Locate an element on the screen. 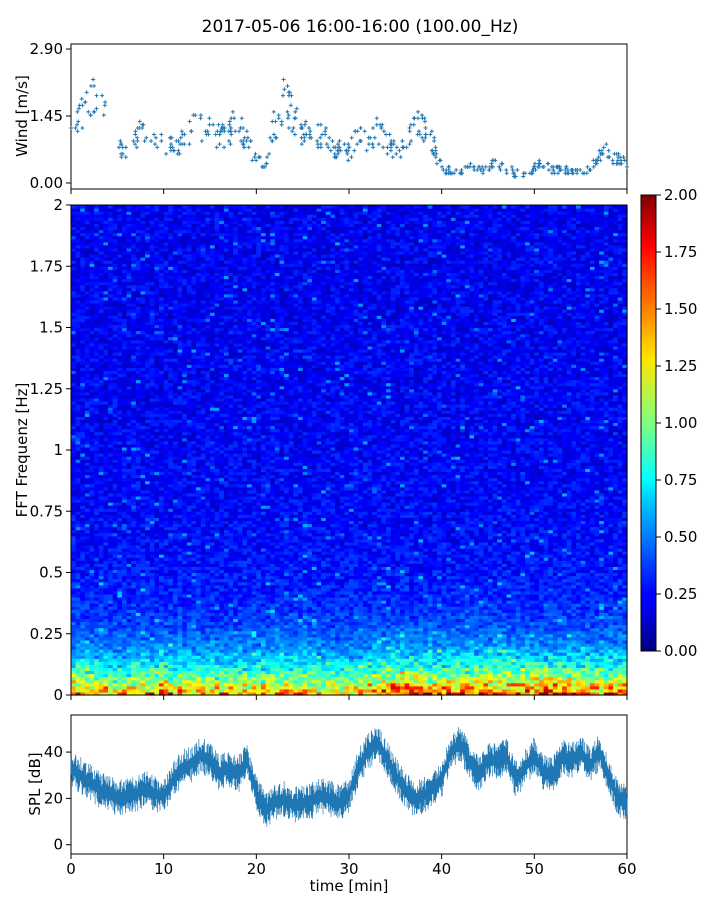 The image size is (720, 900). wind-xticks is located at coordinates (349, 191).